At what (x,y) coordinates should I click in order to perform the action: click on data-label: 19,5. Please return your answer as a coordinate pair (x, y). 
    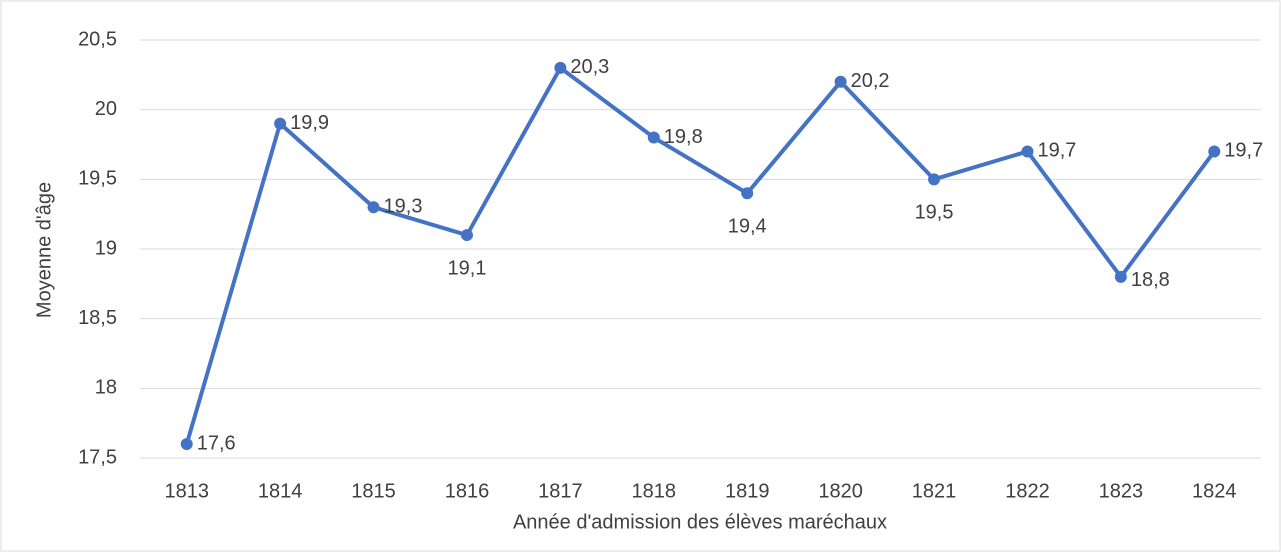
    Looking at the image, I should click on (934, 213).